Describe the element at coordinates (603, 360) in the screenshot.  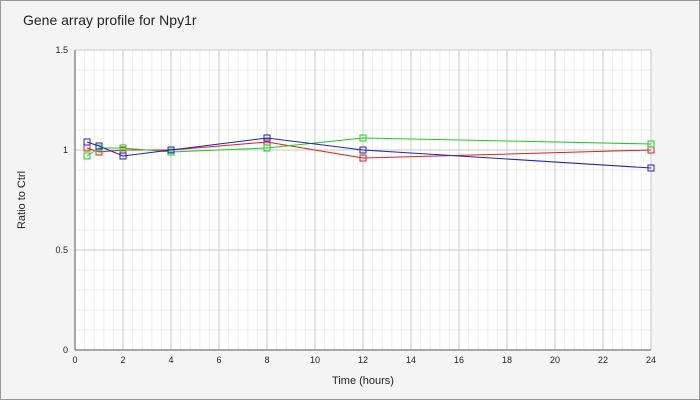
I see `x-tick-label: 22` at that location.